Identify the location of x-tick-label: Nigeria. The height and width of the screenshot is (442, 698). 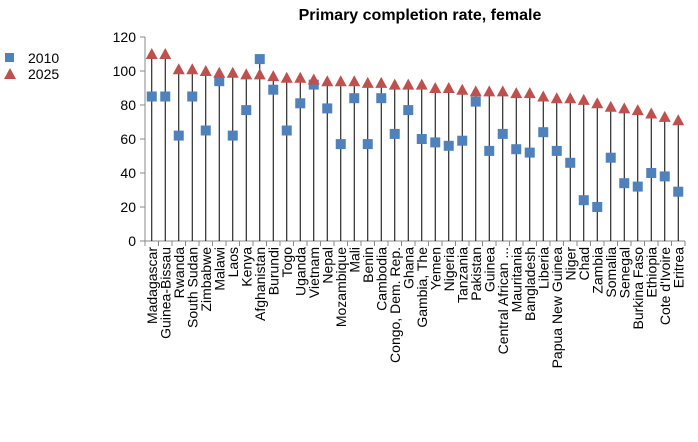
(449, 269).